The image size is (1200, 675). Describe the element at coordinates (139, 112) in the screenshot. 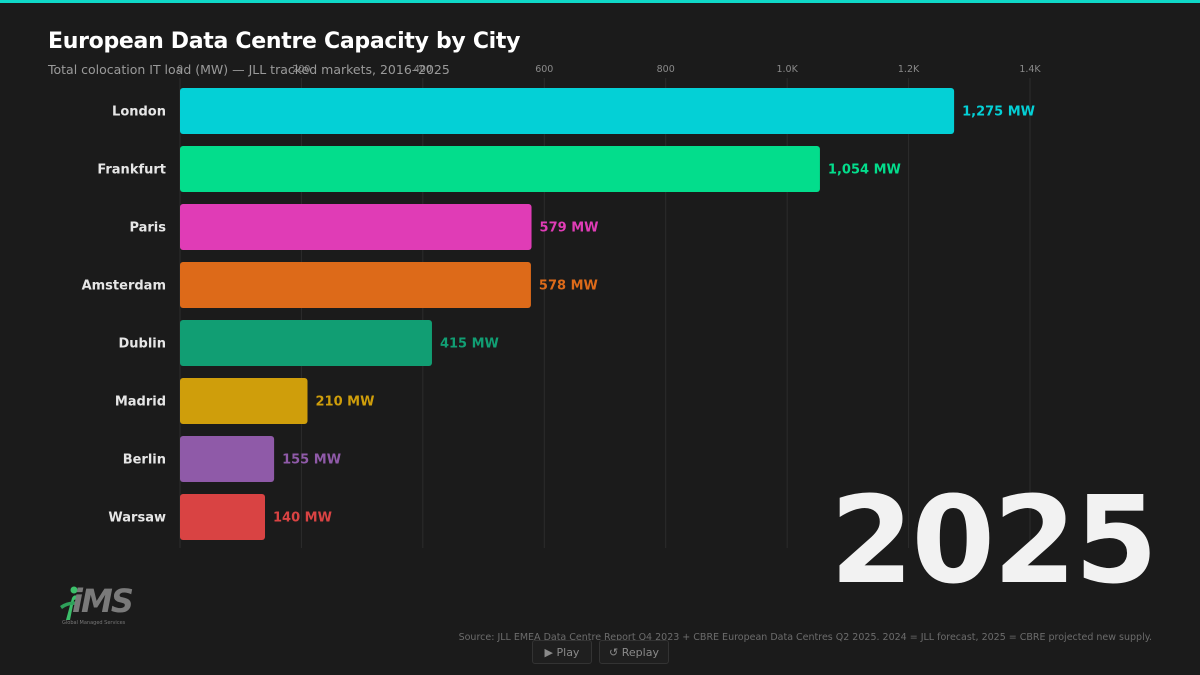

I see `category-label: London` at that location.